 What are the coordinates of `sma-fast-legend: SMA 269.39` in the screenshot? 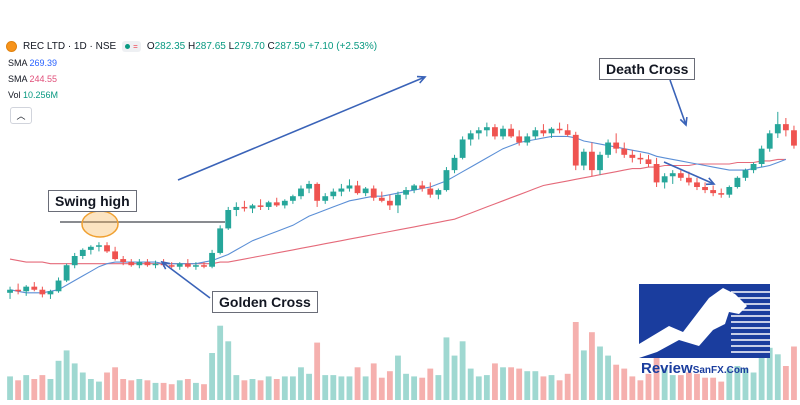 It's located at (32, 63).